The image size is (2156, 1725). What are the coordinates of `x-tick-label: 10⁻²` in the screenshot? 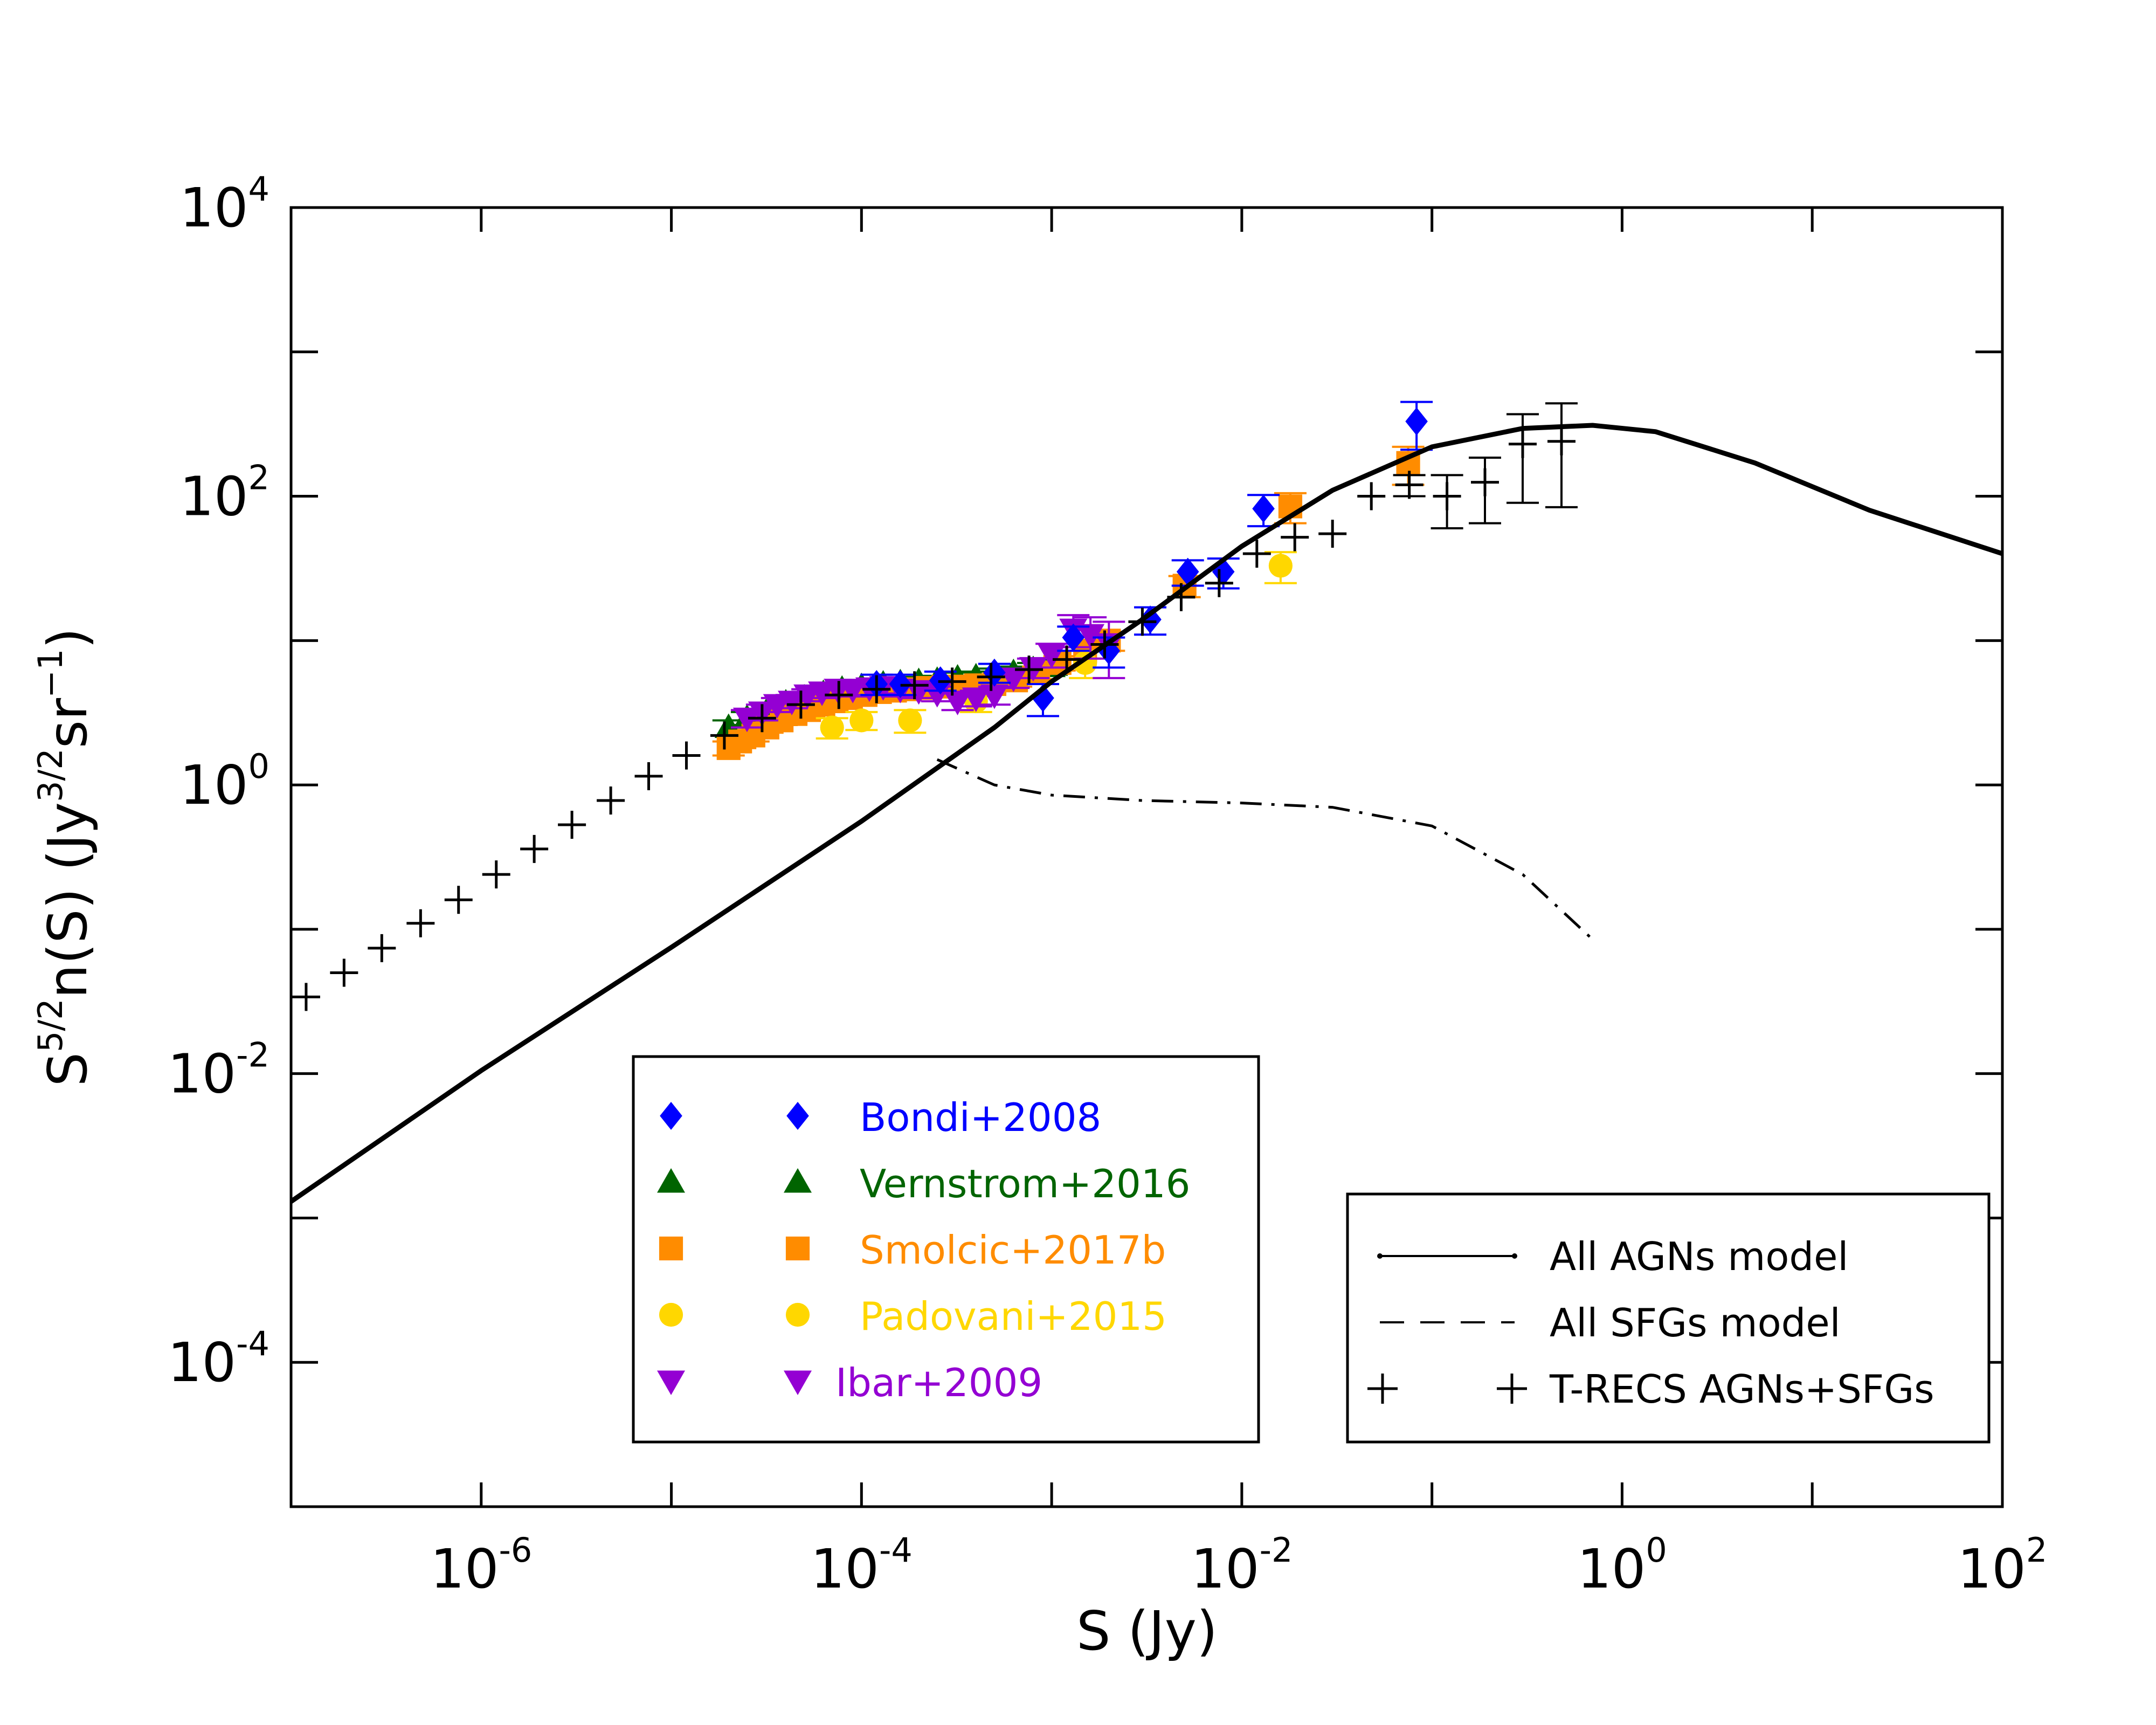 It's located at (1242, 1565).